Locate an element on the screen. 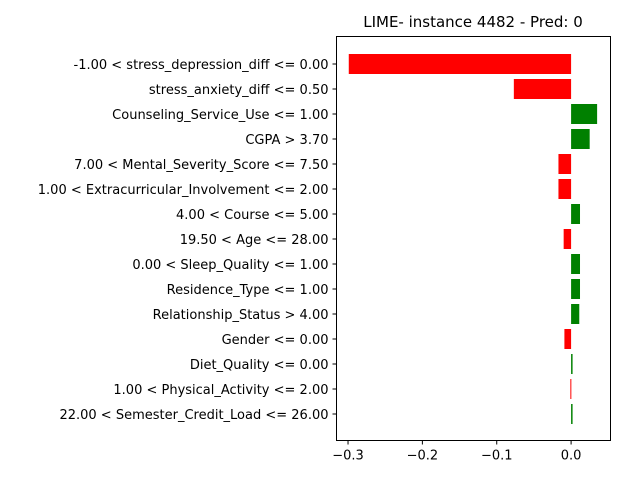  category-label: Residence_Type <= 1.00 is located at coordinates (248, 290).